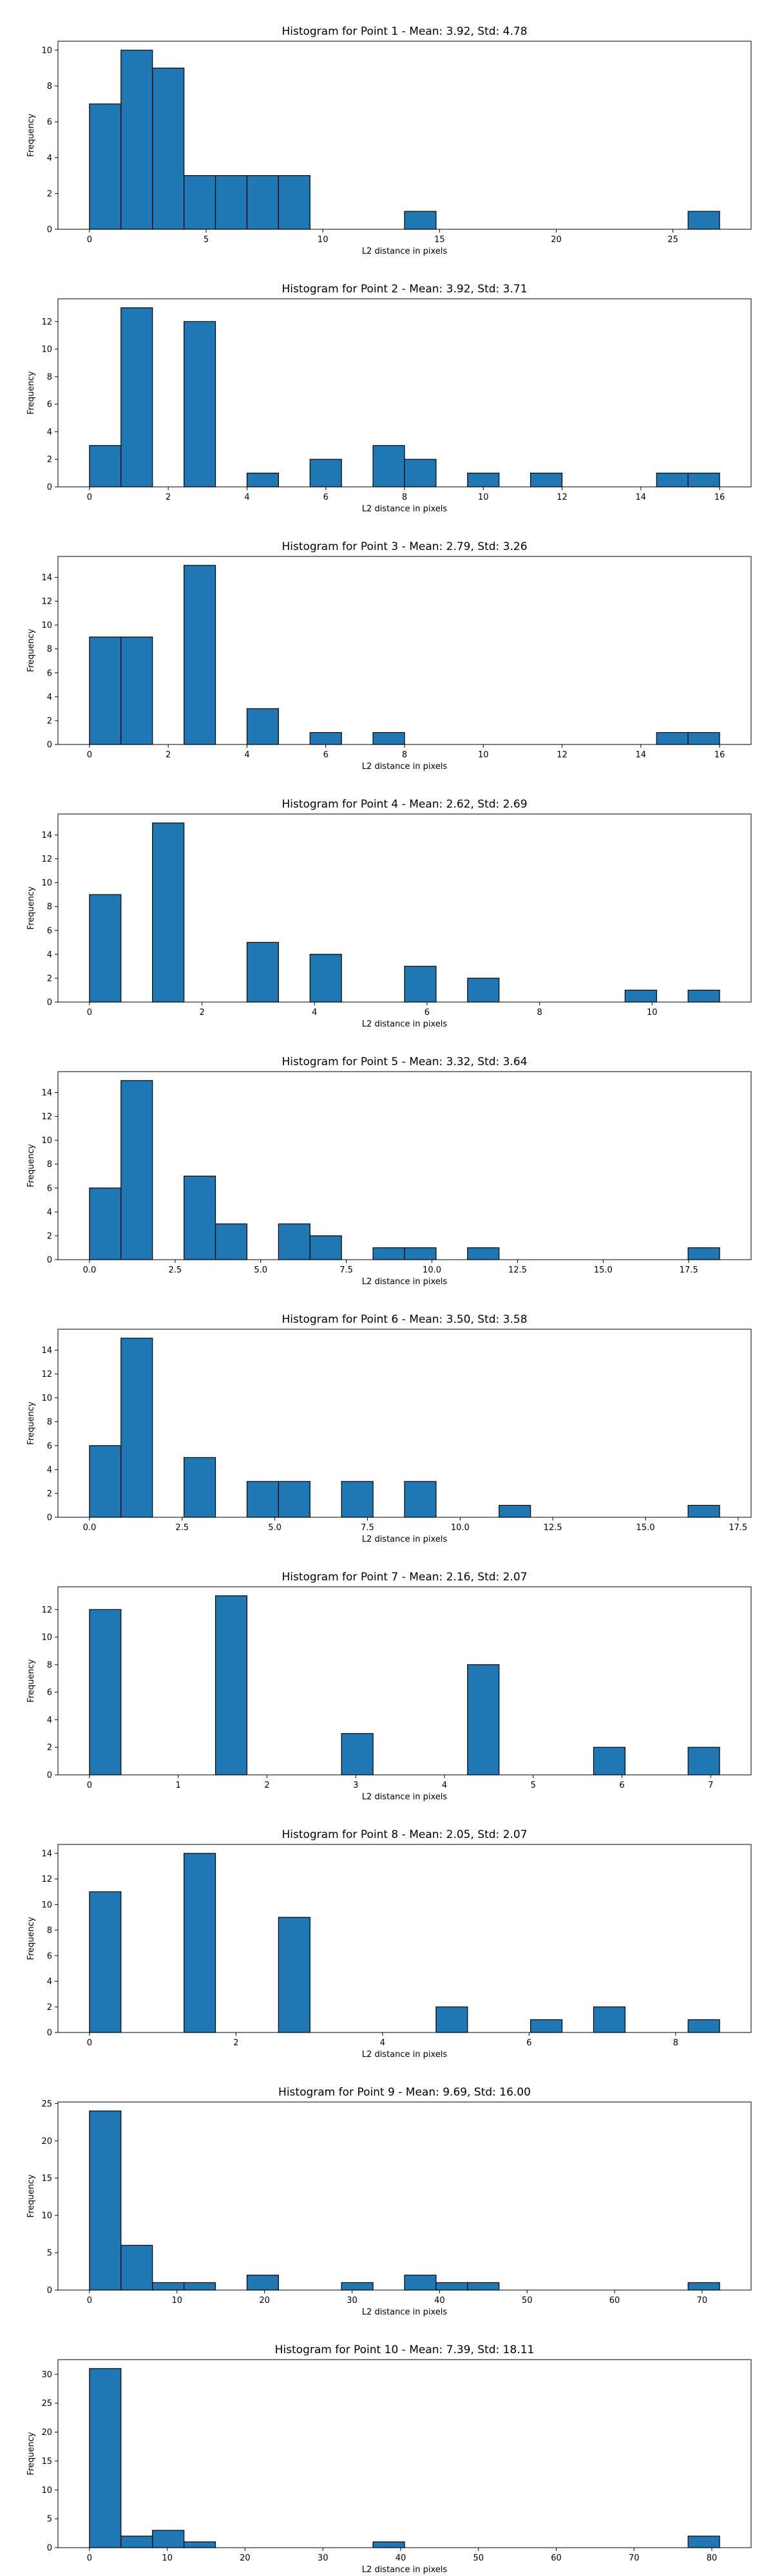  What do you see at coordinates (484, 755) in the screenshot?
I see `x-tick-label: 10` at bounding box center [484, 755].